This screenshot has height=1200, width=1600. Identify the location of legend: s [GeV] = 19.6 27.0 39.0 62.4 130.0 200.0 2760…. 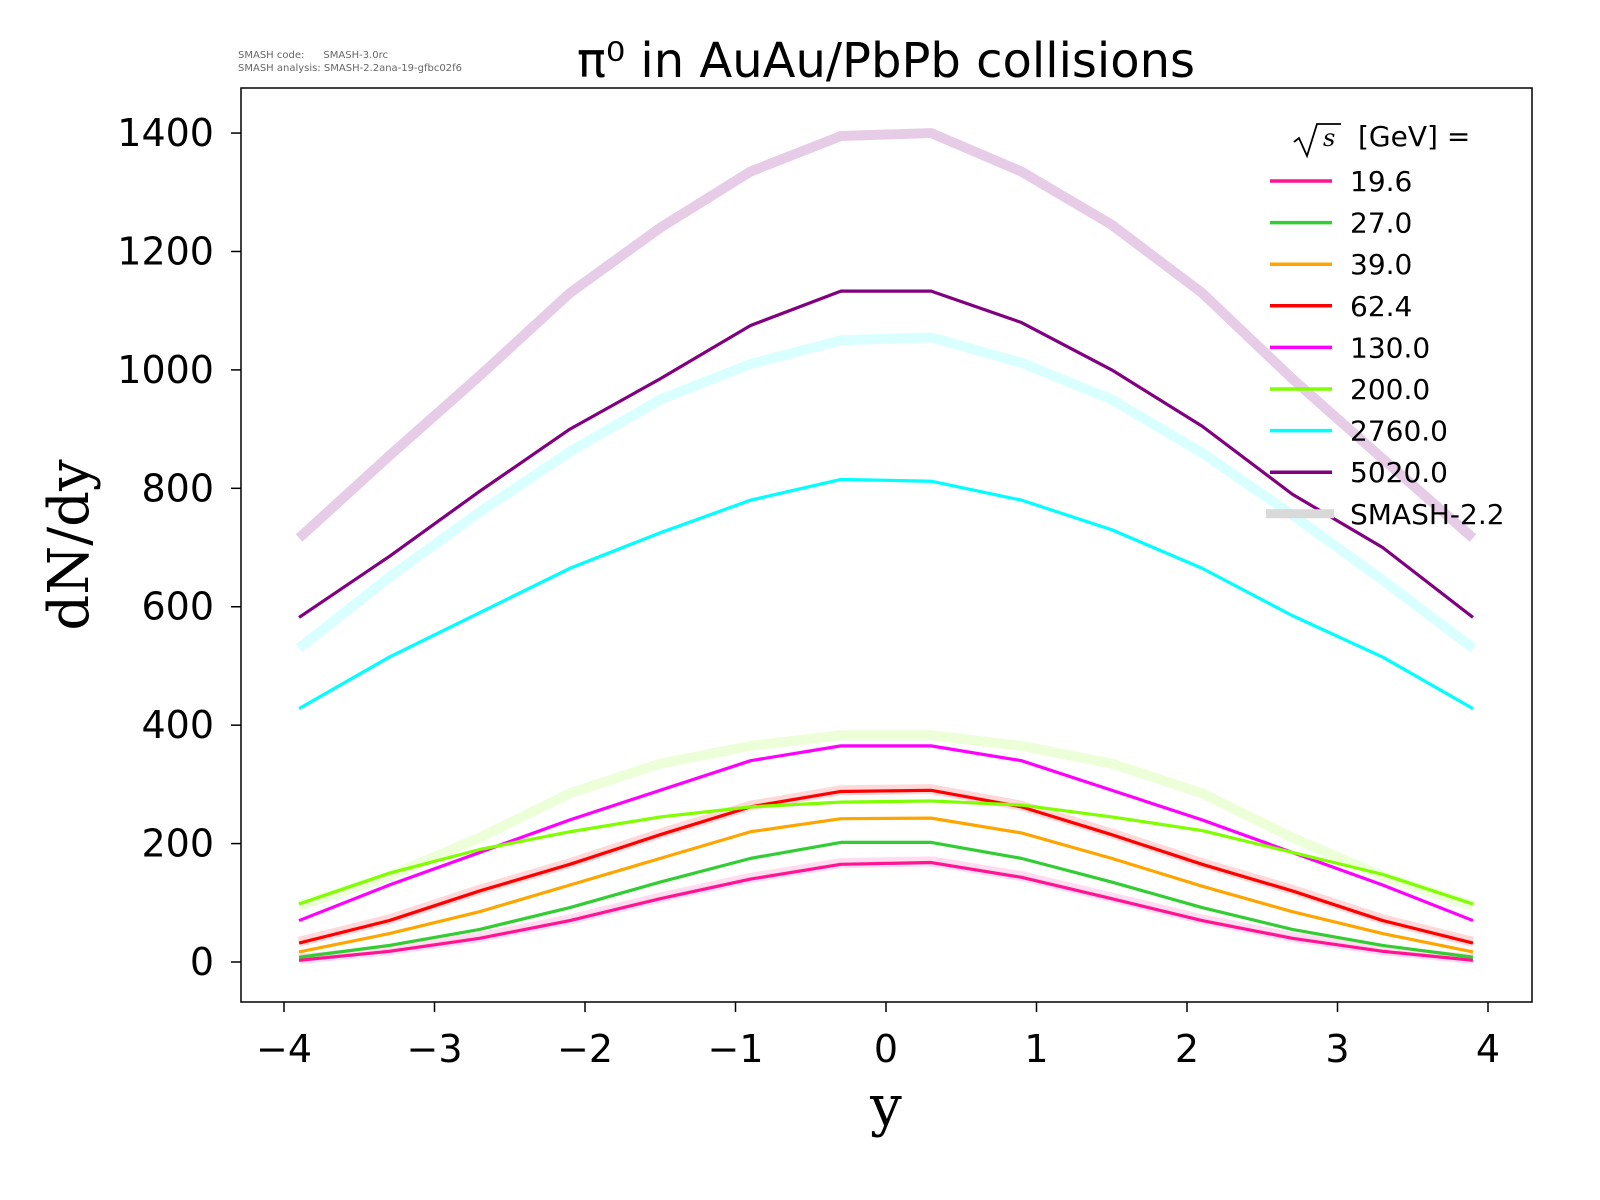
(1385, 325).